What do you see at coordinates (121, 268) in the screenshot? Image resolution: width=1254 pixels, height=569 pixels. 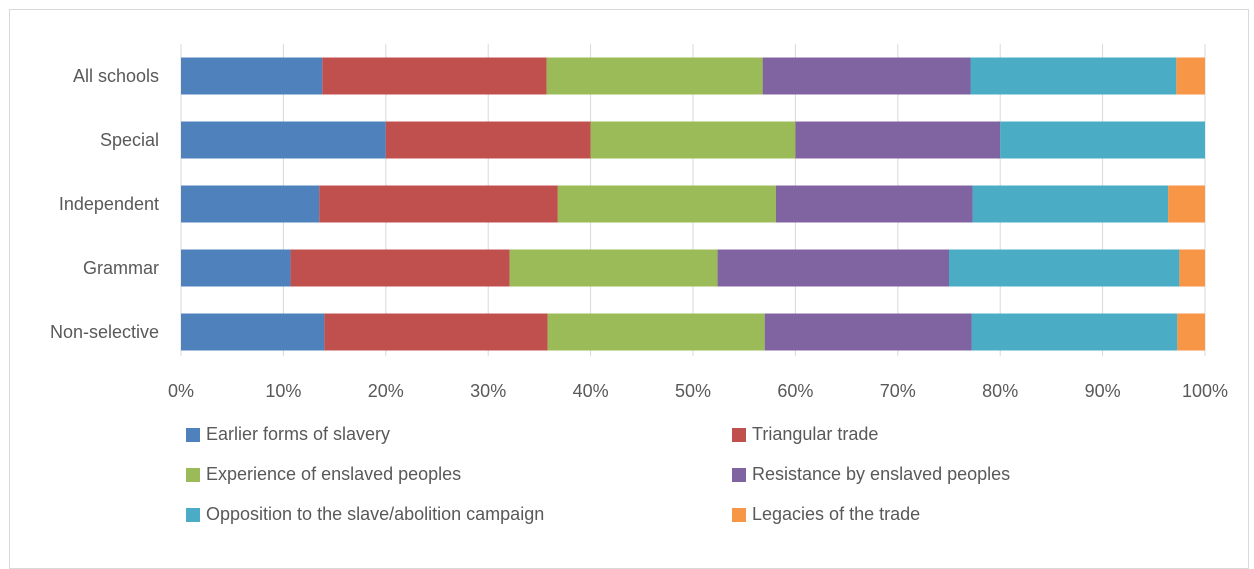 I see `category-label: Grammar` at bounding box center [121, 268].